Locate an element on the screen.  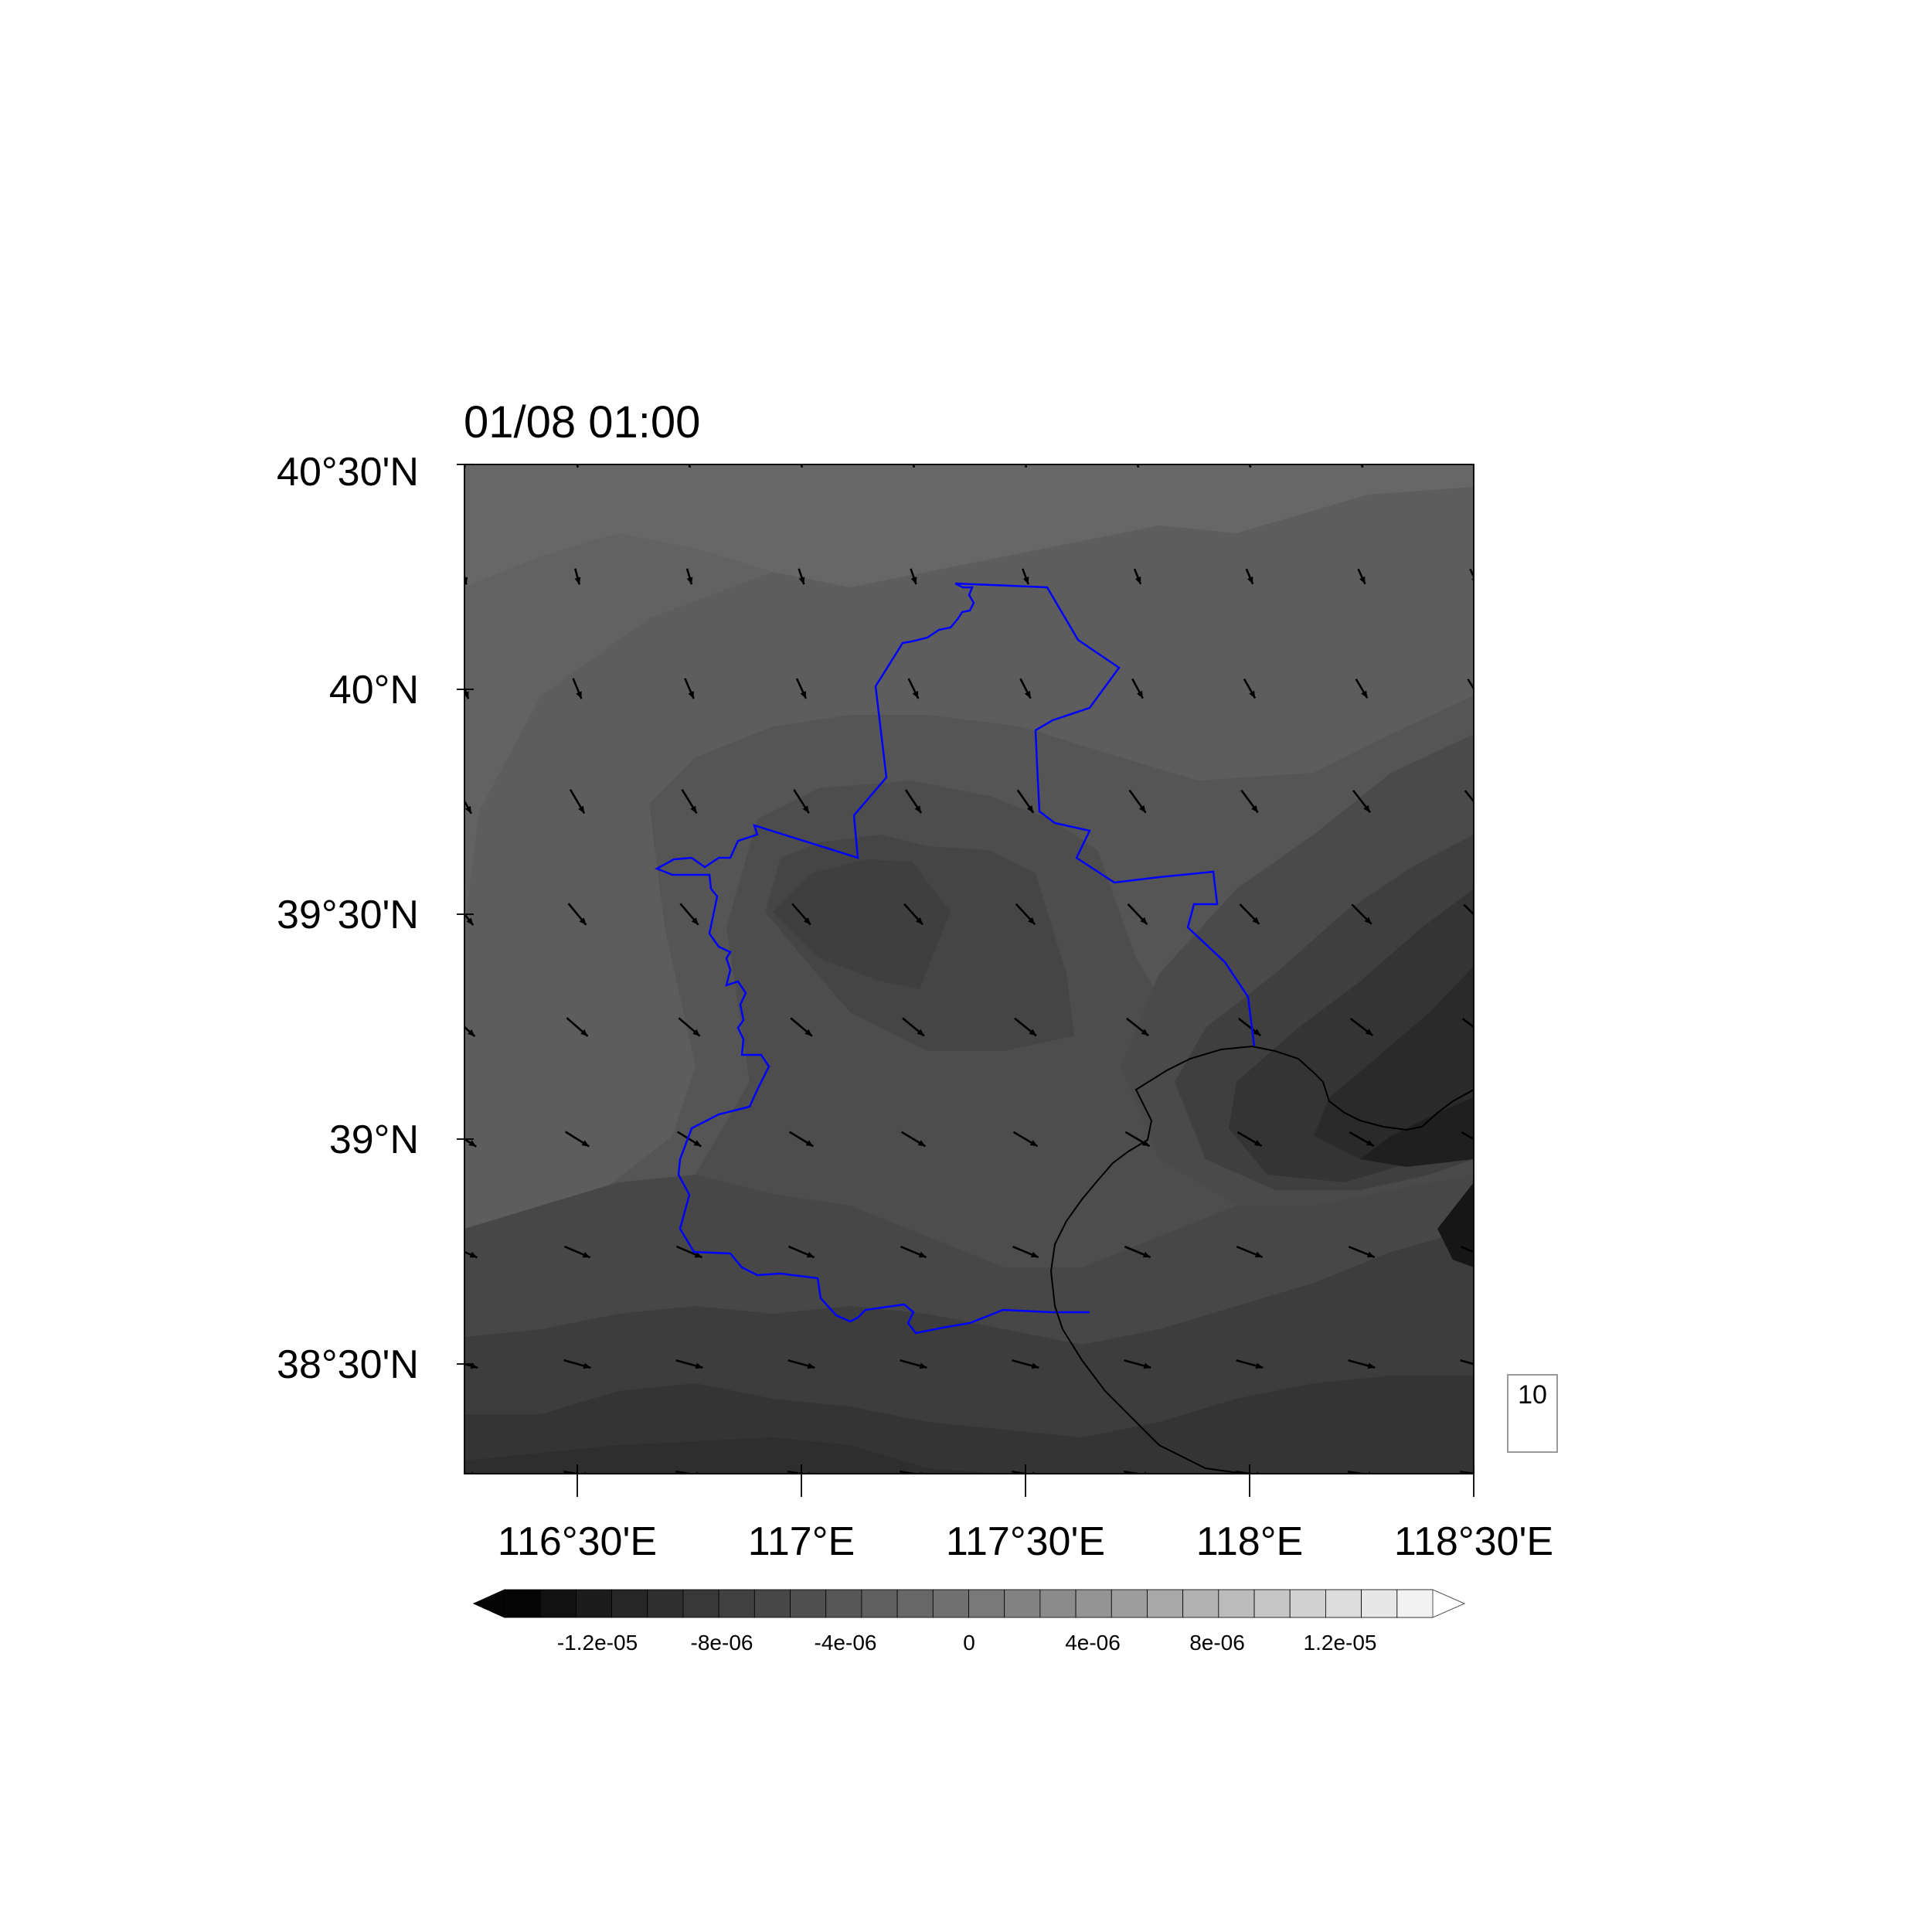
province-boundary is located at coordinates (872, 958).